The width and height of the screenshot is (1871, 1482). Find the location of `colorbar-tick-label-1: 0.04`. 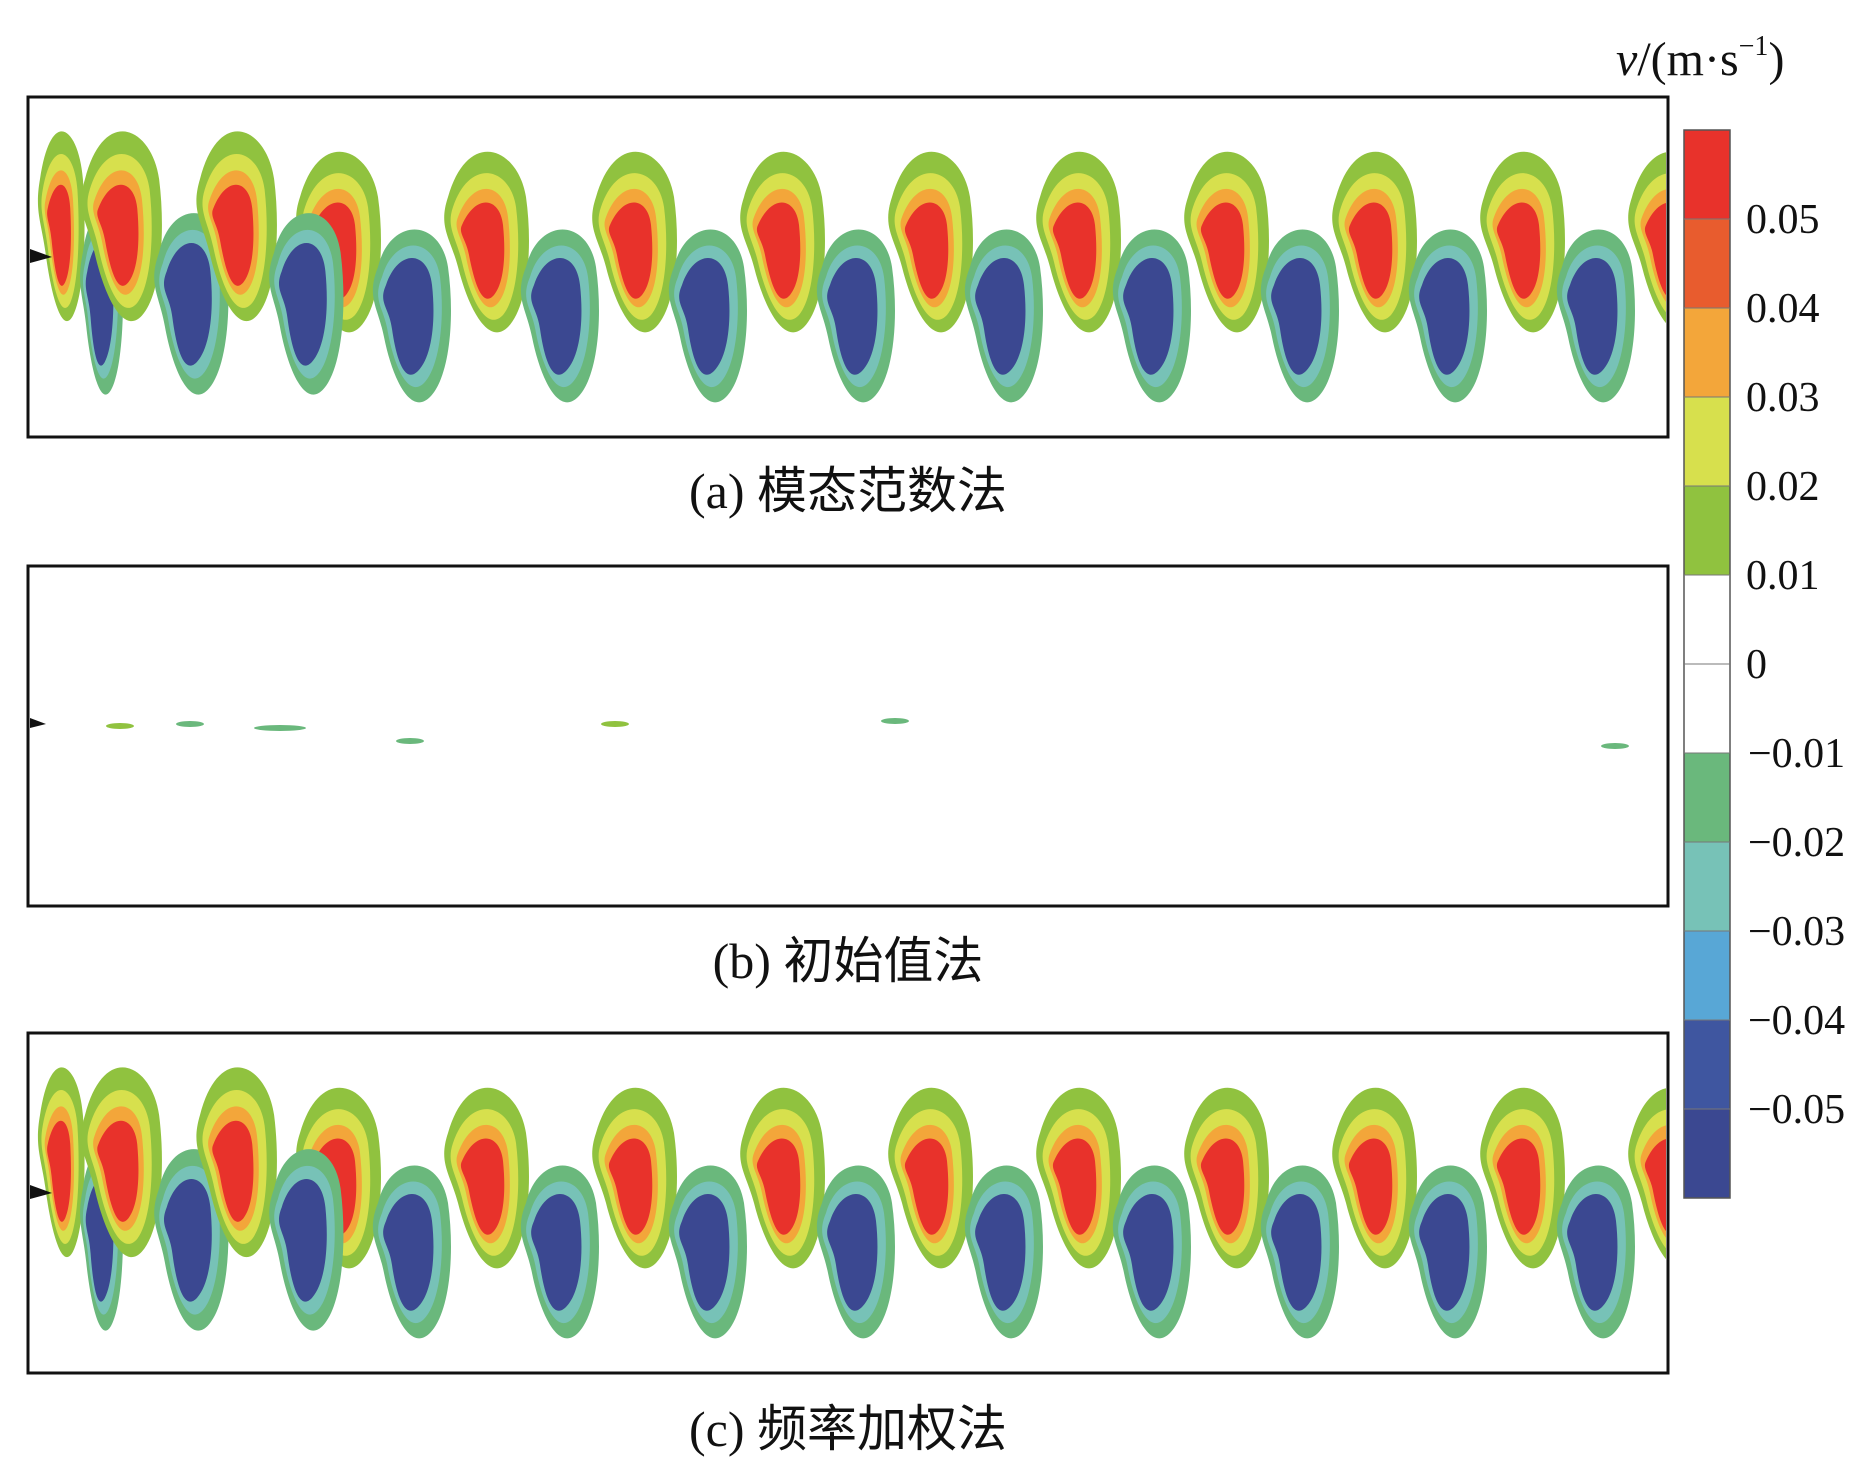

colorbar-tick-label-1: 0.04 is located at coordinates (1783, 309).